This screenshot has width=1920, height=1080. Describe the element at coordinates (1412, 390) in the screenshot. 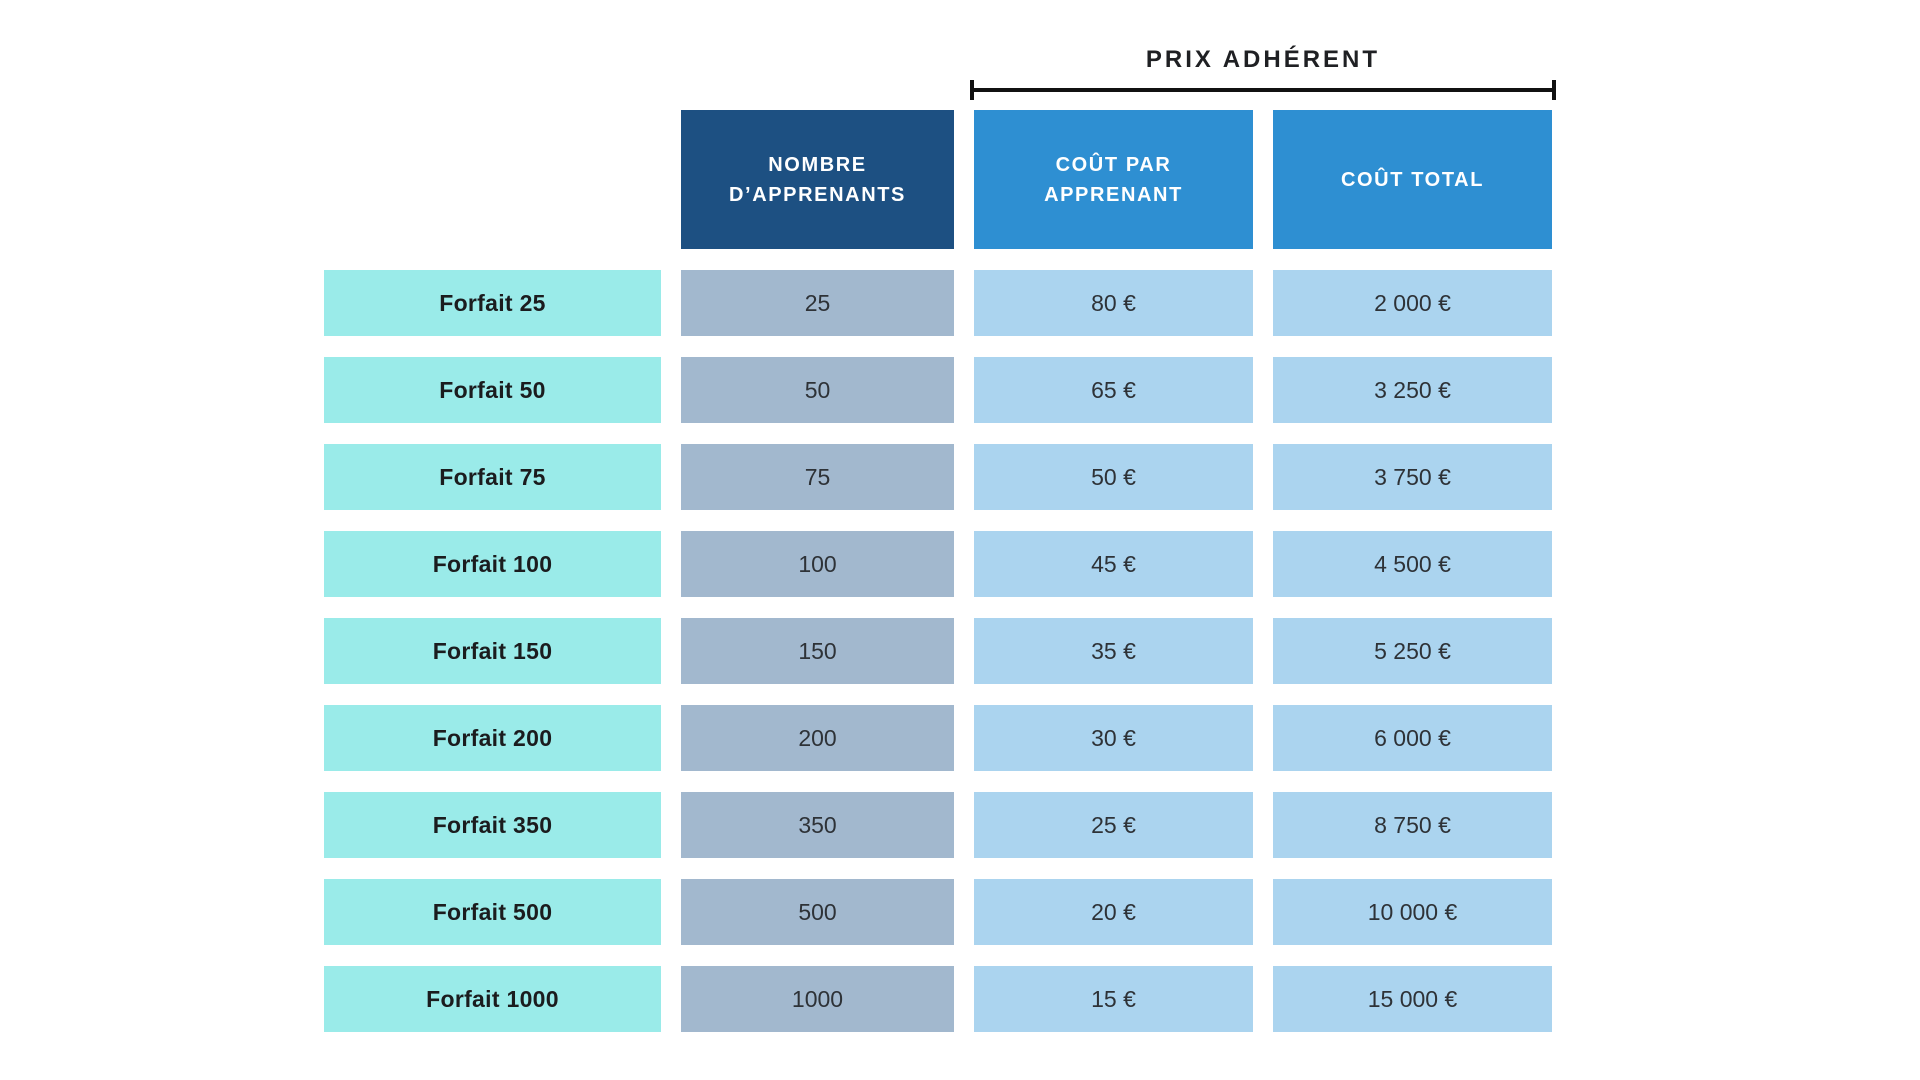

I see `total-cost-value: 3 250 €` at that location.